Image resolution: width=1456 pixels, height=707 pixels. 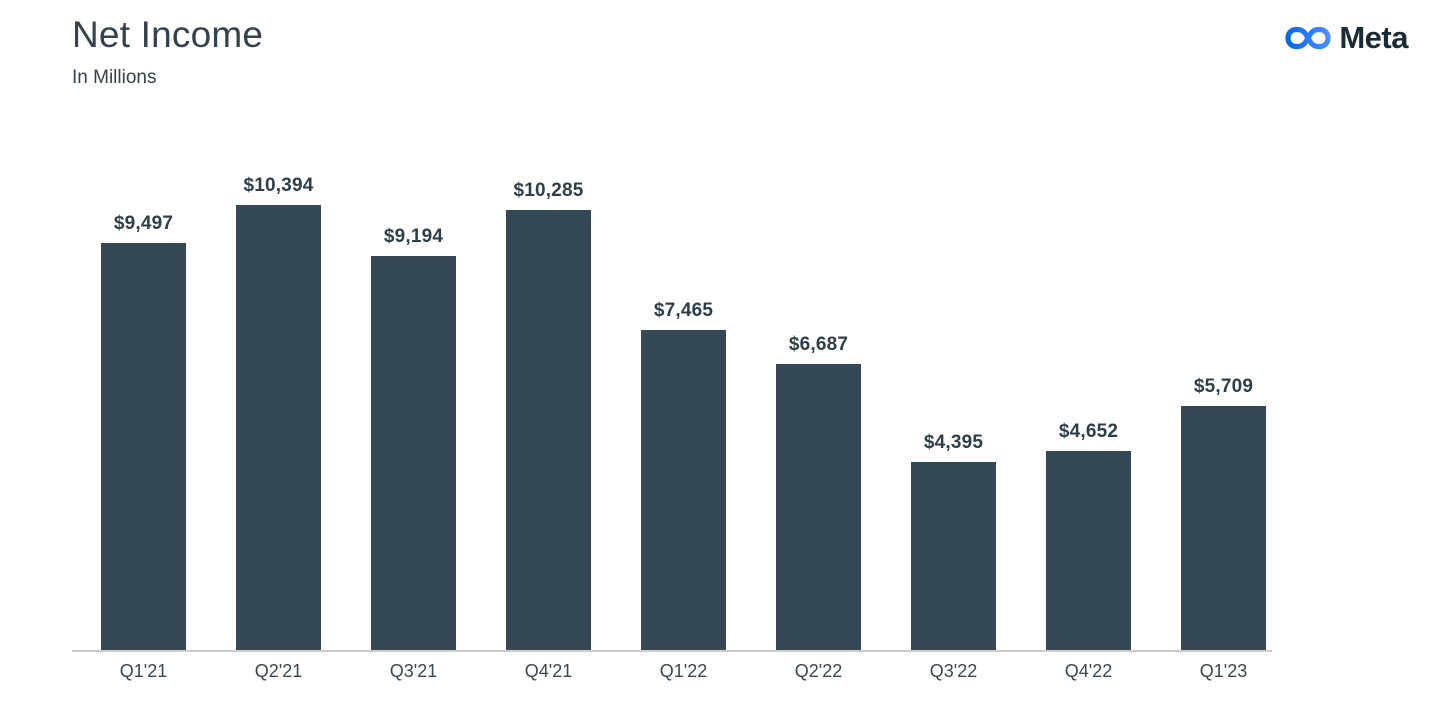 I want to click on page-title: Net Income, so click(x=168, y=34).